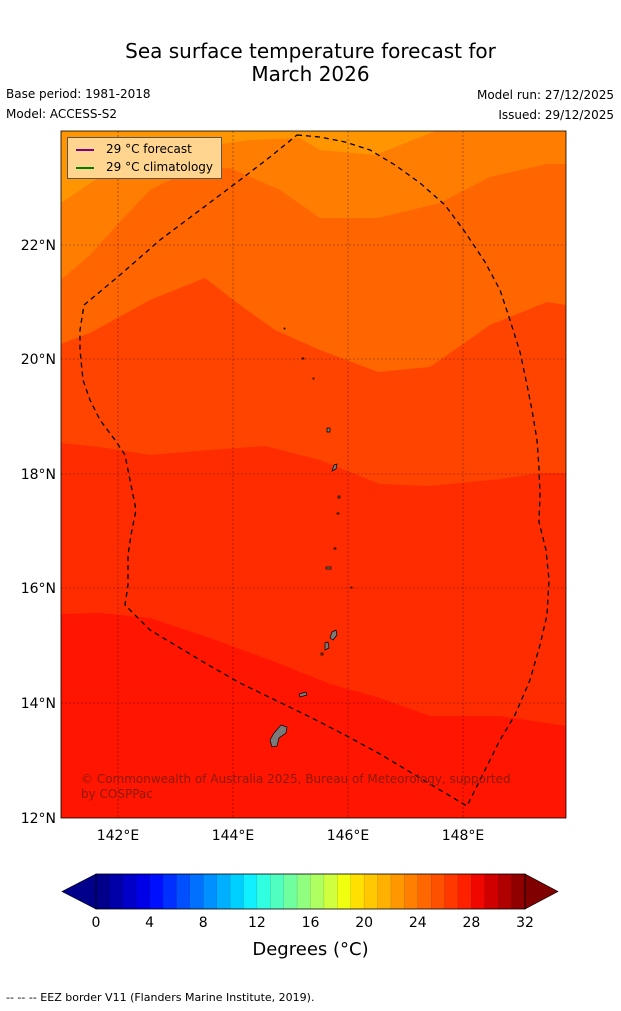 This screenshot has width=621, height=1011. I want to click on colorbar-tick-label: 28, so click(471, 923).